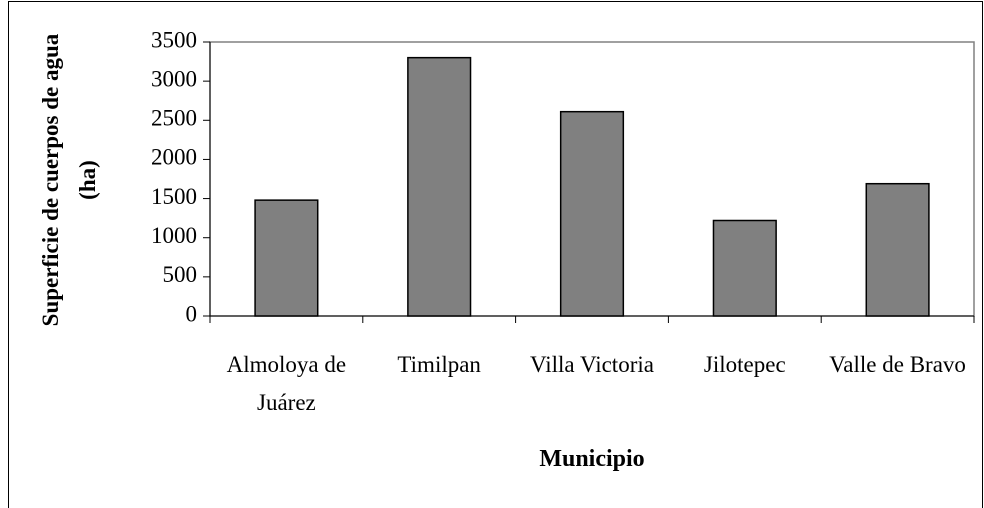 The width and height of the screenshot is (984, 508). What do you see at coordinates (174, 235) in the screenshot?
I see `y-tick-label: 1000` at bounding box center [174, 235].